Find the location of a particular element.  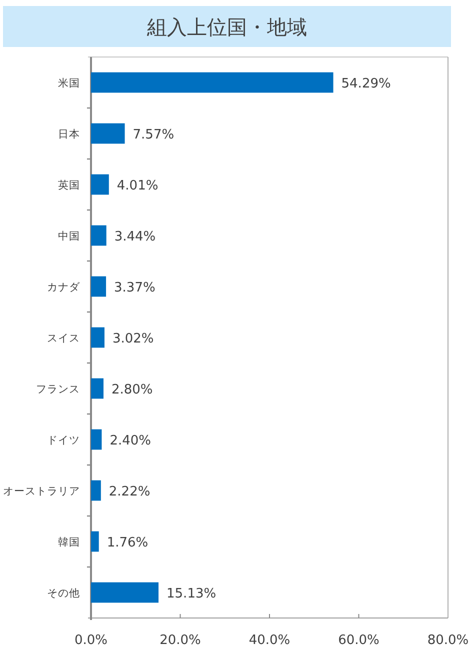

title: 組入上位国・地域 is located at coordinates (227, 26).